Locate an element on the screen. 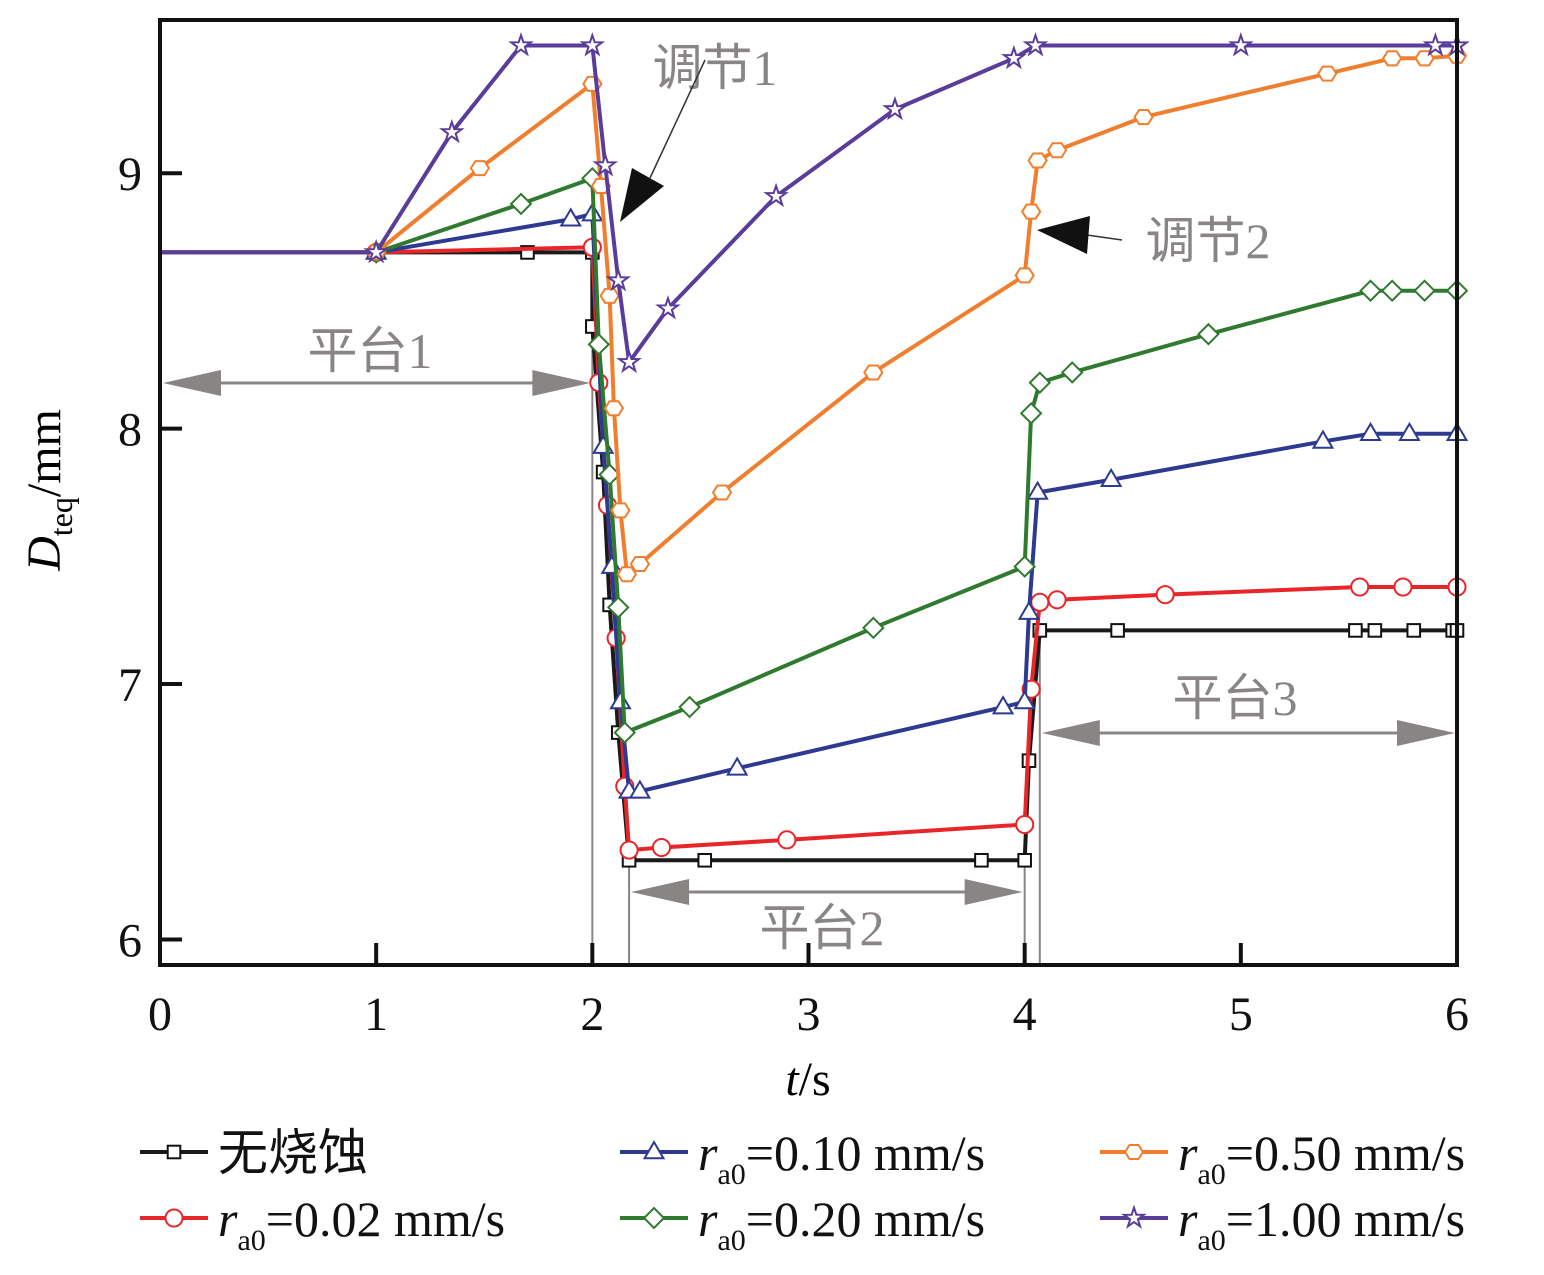  plateau2-arrow is located at coordinates (827, 892).